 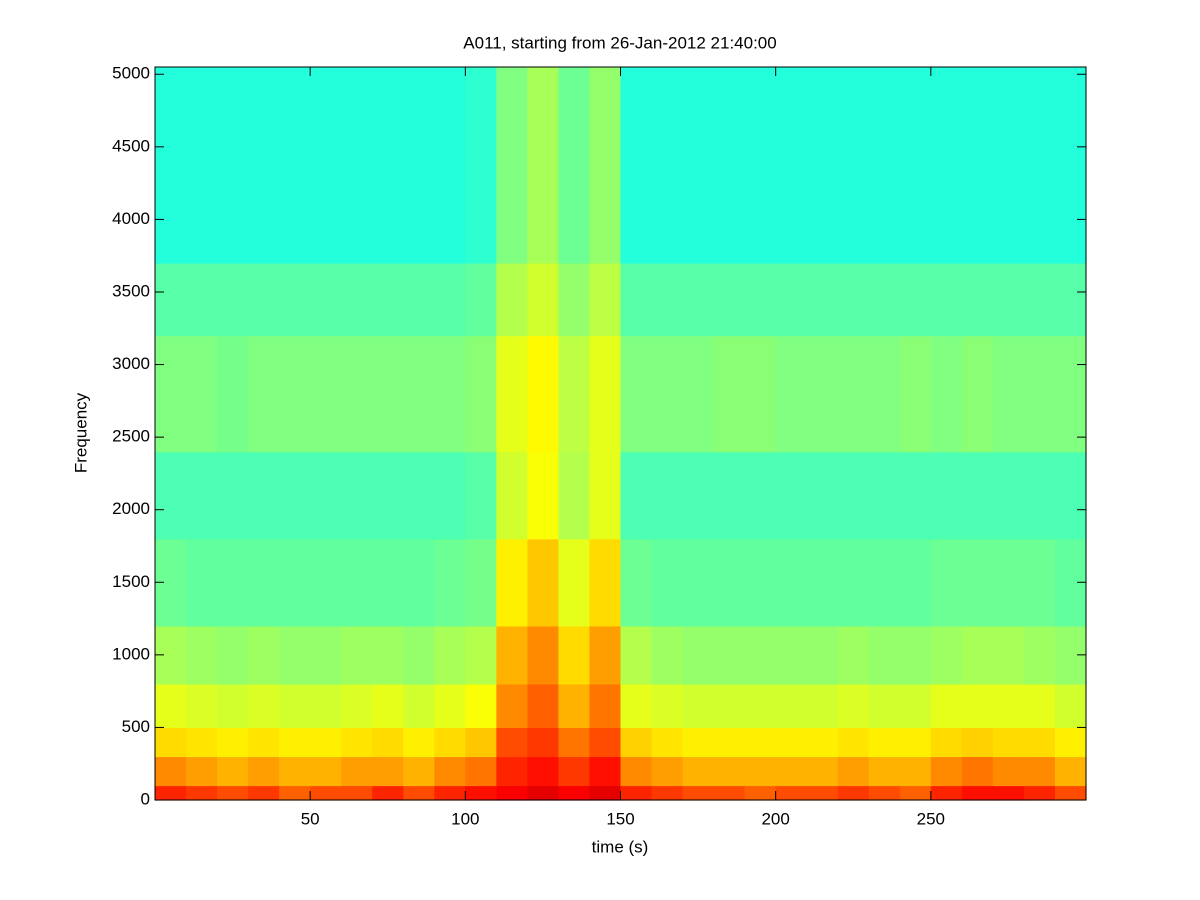 What do you see at coordinates (131, 653) in the screenshot?
I see `y-tick-label: 1000` at bounding box center [131, 653].